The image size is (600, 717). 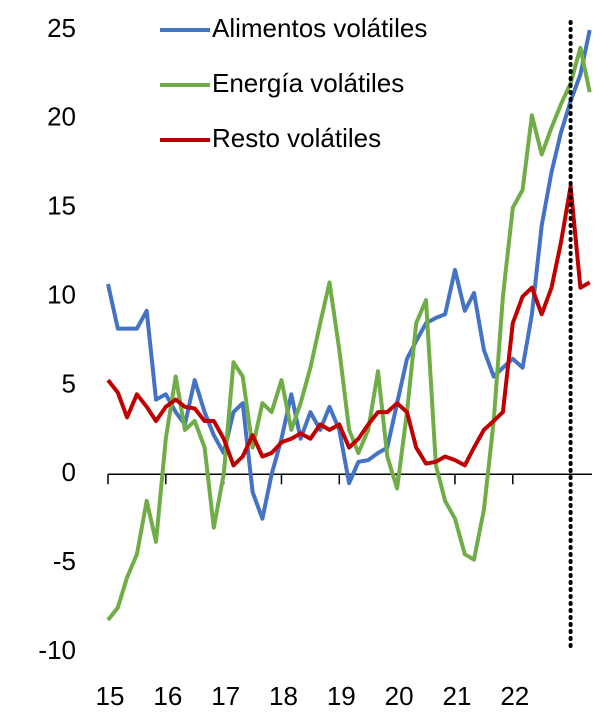 What do you see at coordinates (61, 294) in the screenshot?
I see `y-tick-label: 10` at bounding box center [61, 294].